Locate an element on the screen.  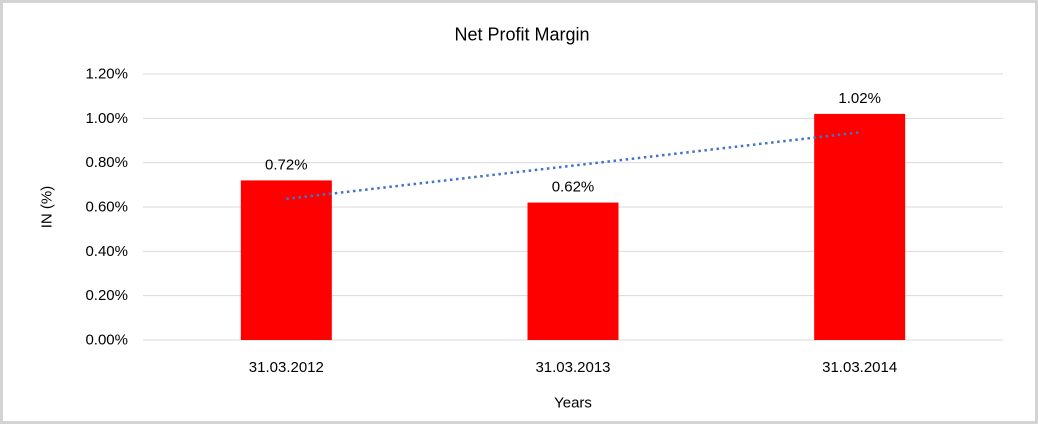
y-tick-label: 0.60% is located at coordinates (106, 207).